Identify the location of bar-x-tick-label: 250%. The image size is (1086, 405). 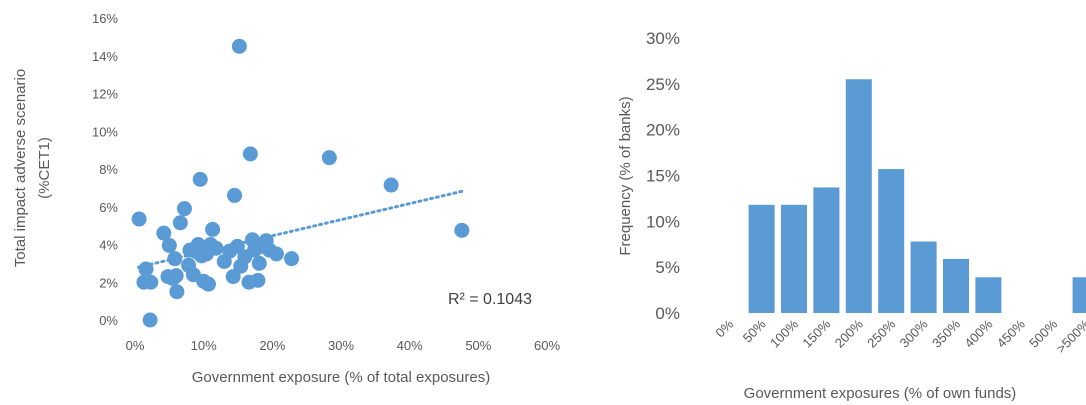
(881, 333).